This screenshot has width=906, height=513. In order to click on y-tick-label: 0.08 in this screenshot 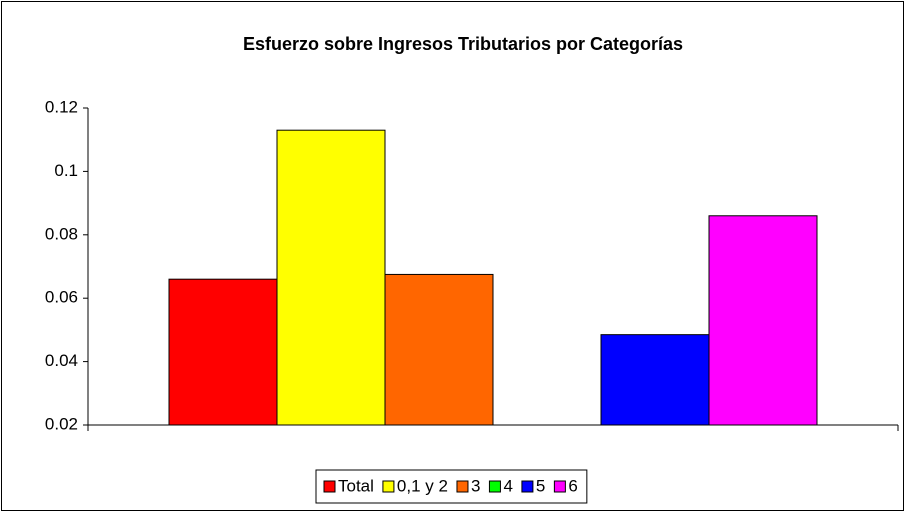, I will do `click(61, 233)`.